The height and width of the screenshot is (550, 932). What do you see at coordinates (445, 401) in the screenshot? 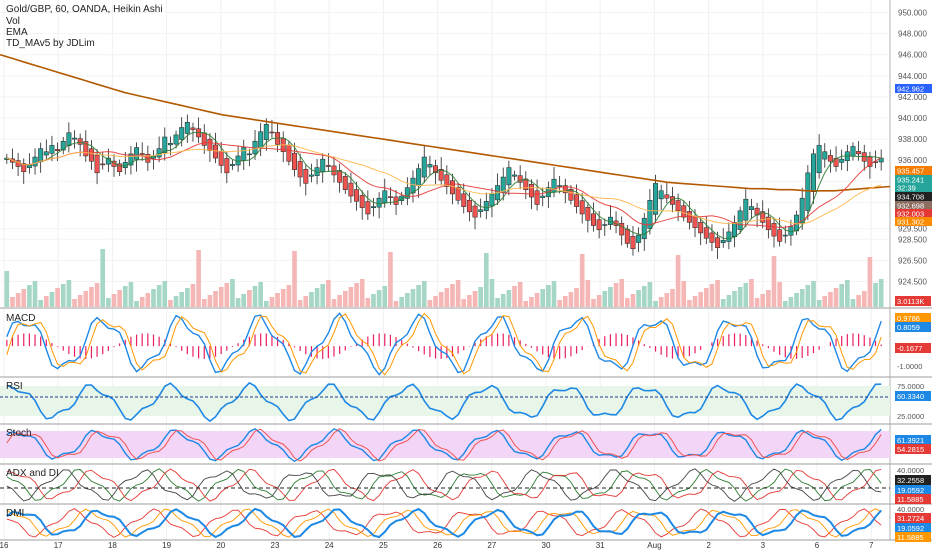
I see `rsi-band` at bounding box center [445, 401].